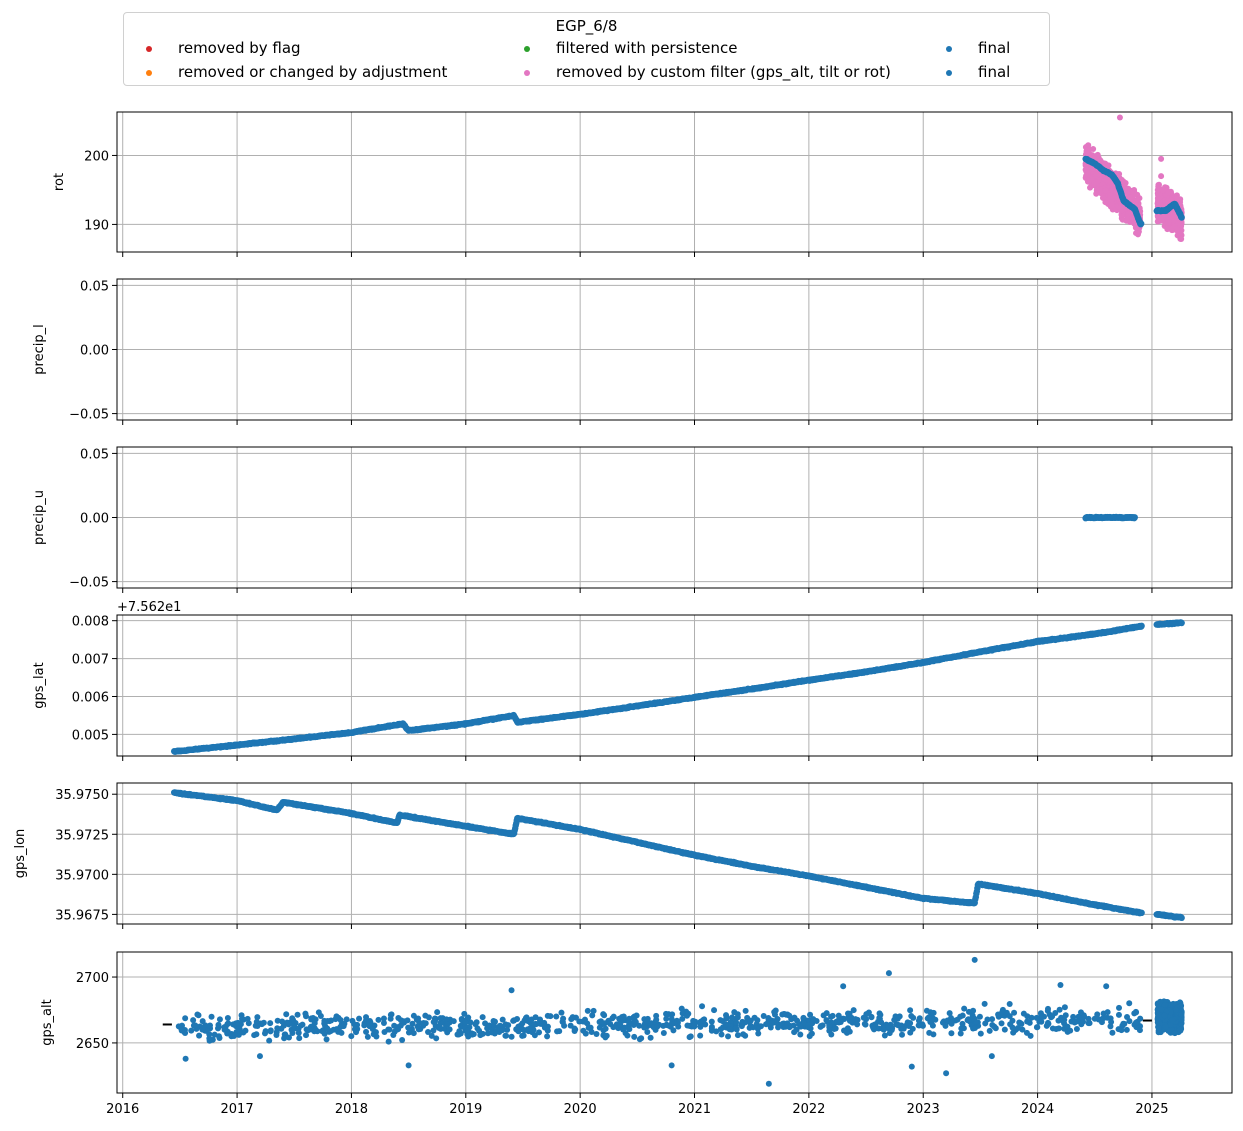 Image resolution: width=1243 pixels, height=1131 pixels. Describe the element at coordinates (647, 48) in the screenshot. I see `legend-label: filtered with persistence` at that location.